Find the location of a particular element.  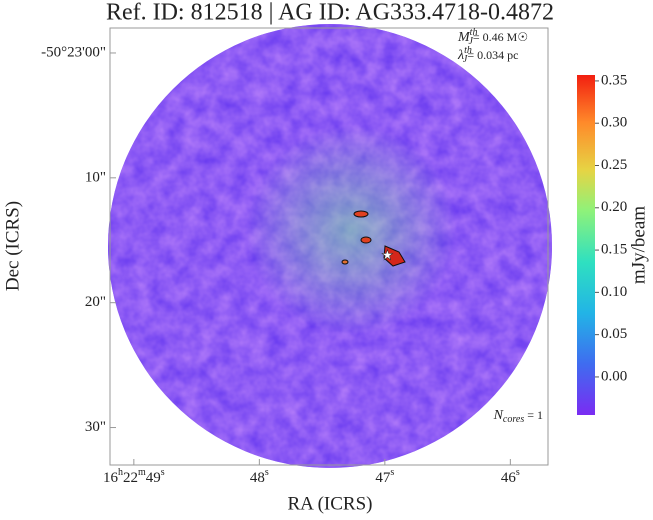

annotation-symbol: M is located at coordinates (464, 37).